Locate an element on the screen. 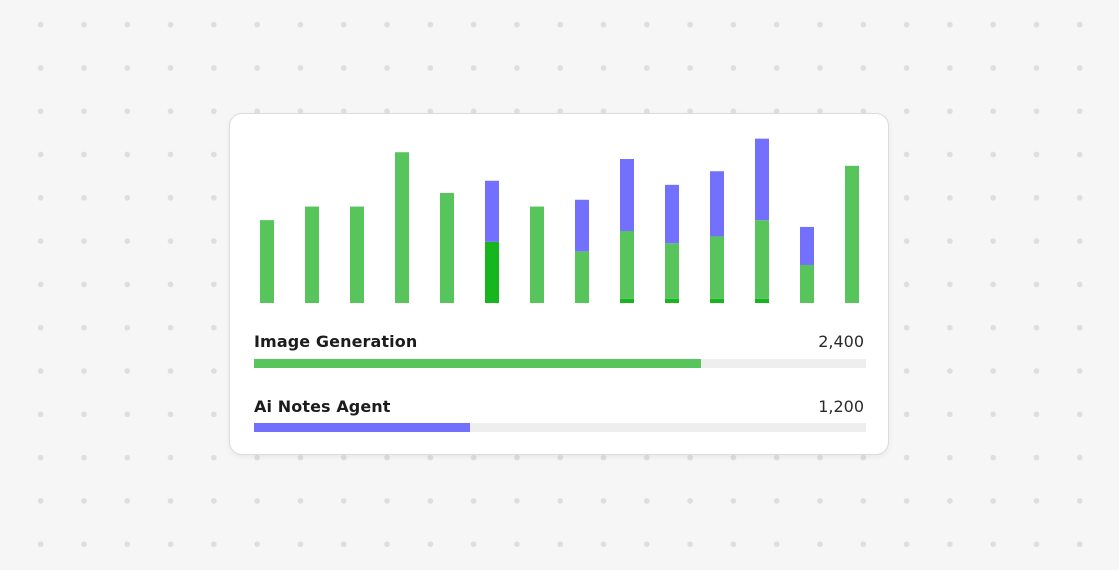  progress-track-image-generation is located at coordinates (560, 363).